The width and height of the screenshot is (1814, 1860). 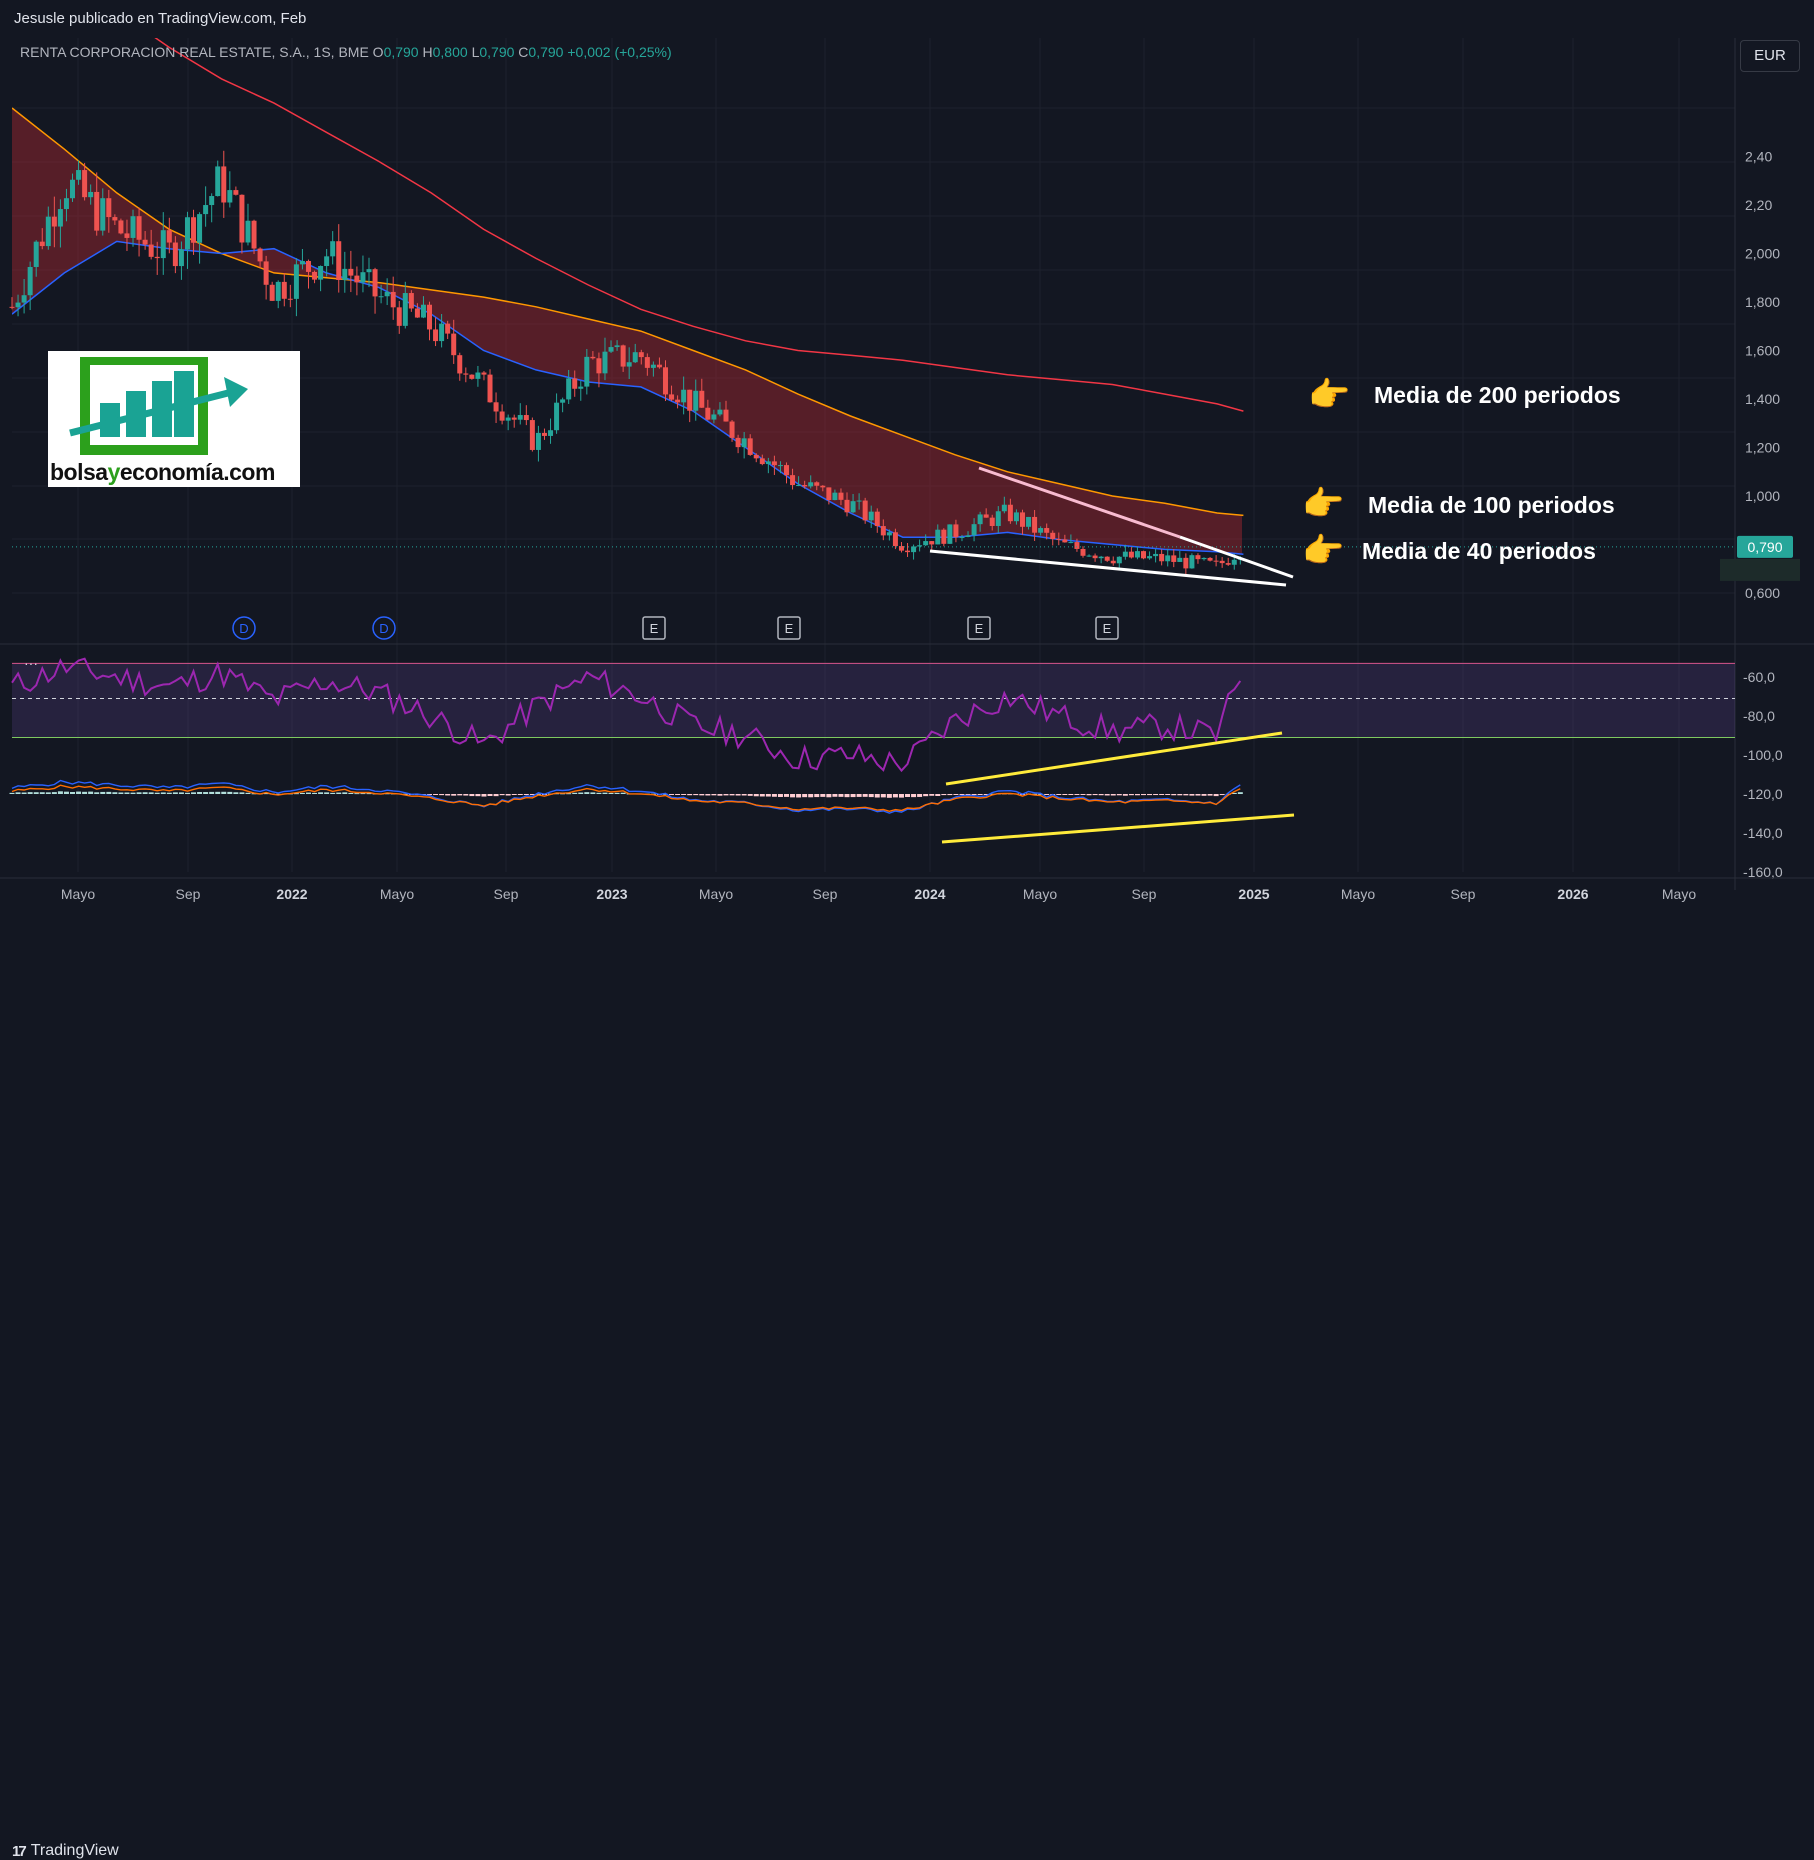 What do you see at coordinates (1762, 254) in the screenshot?
I see `price-tick-label: 2,000` at bounding box center [1762, 254].